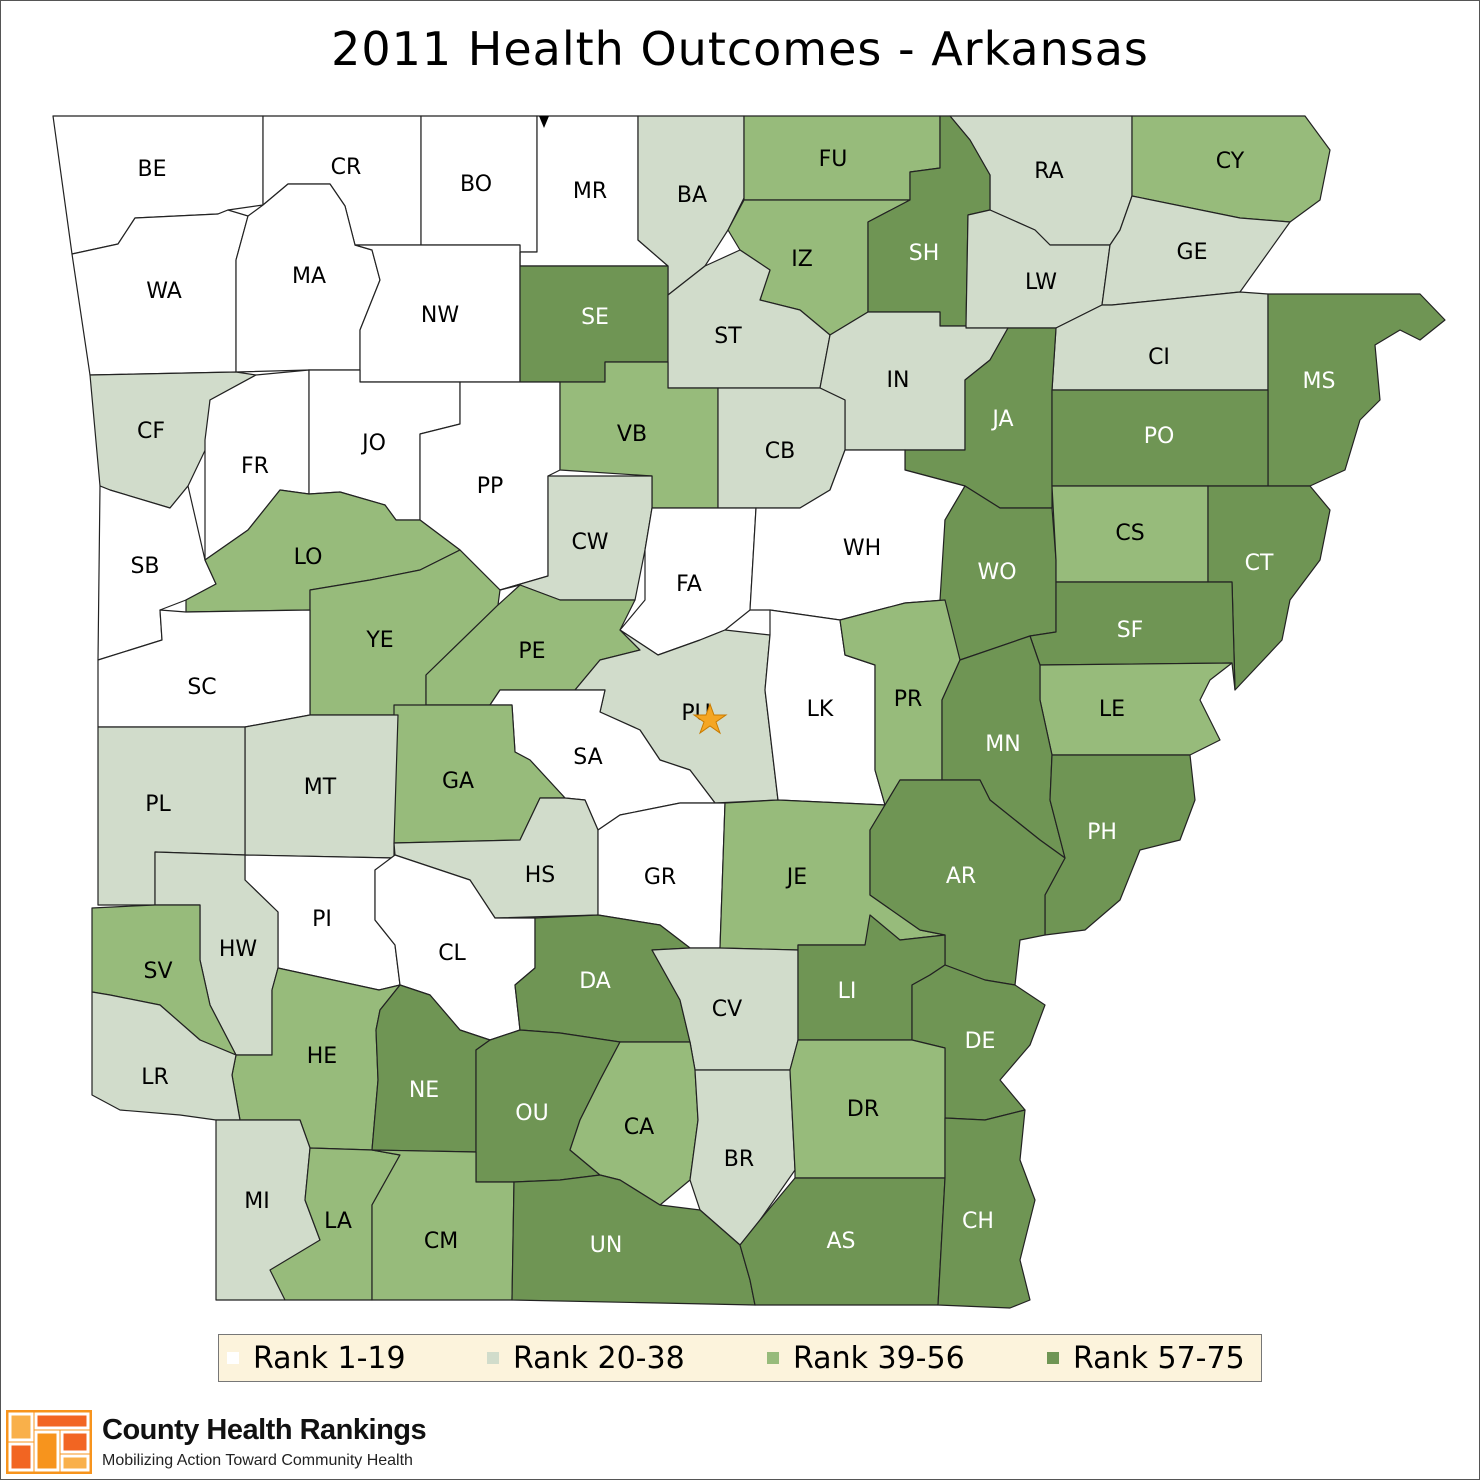 This screenshot has height=1480, width=1480. Describe the element at coordinates (458, 781) in the screenshot. I see `county-label-ga: GA` at that location.